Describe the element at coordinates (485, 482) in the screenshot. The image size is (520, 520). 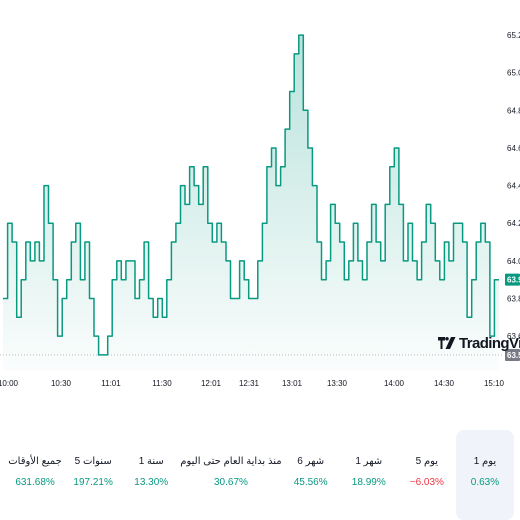
I see `period-change: 0.63%` at that location.